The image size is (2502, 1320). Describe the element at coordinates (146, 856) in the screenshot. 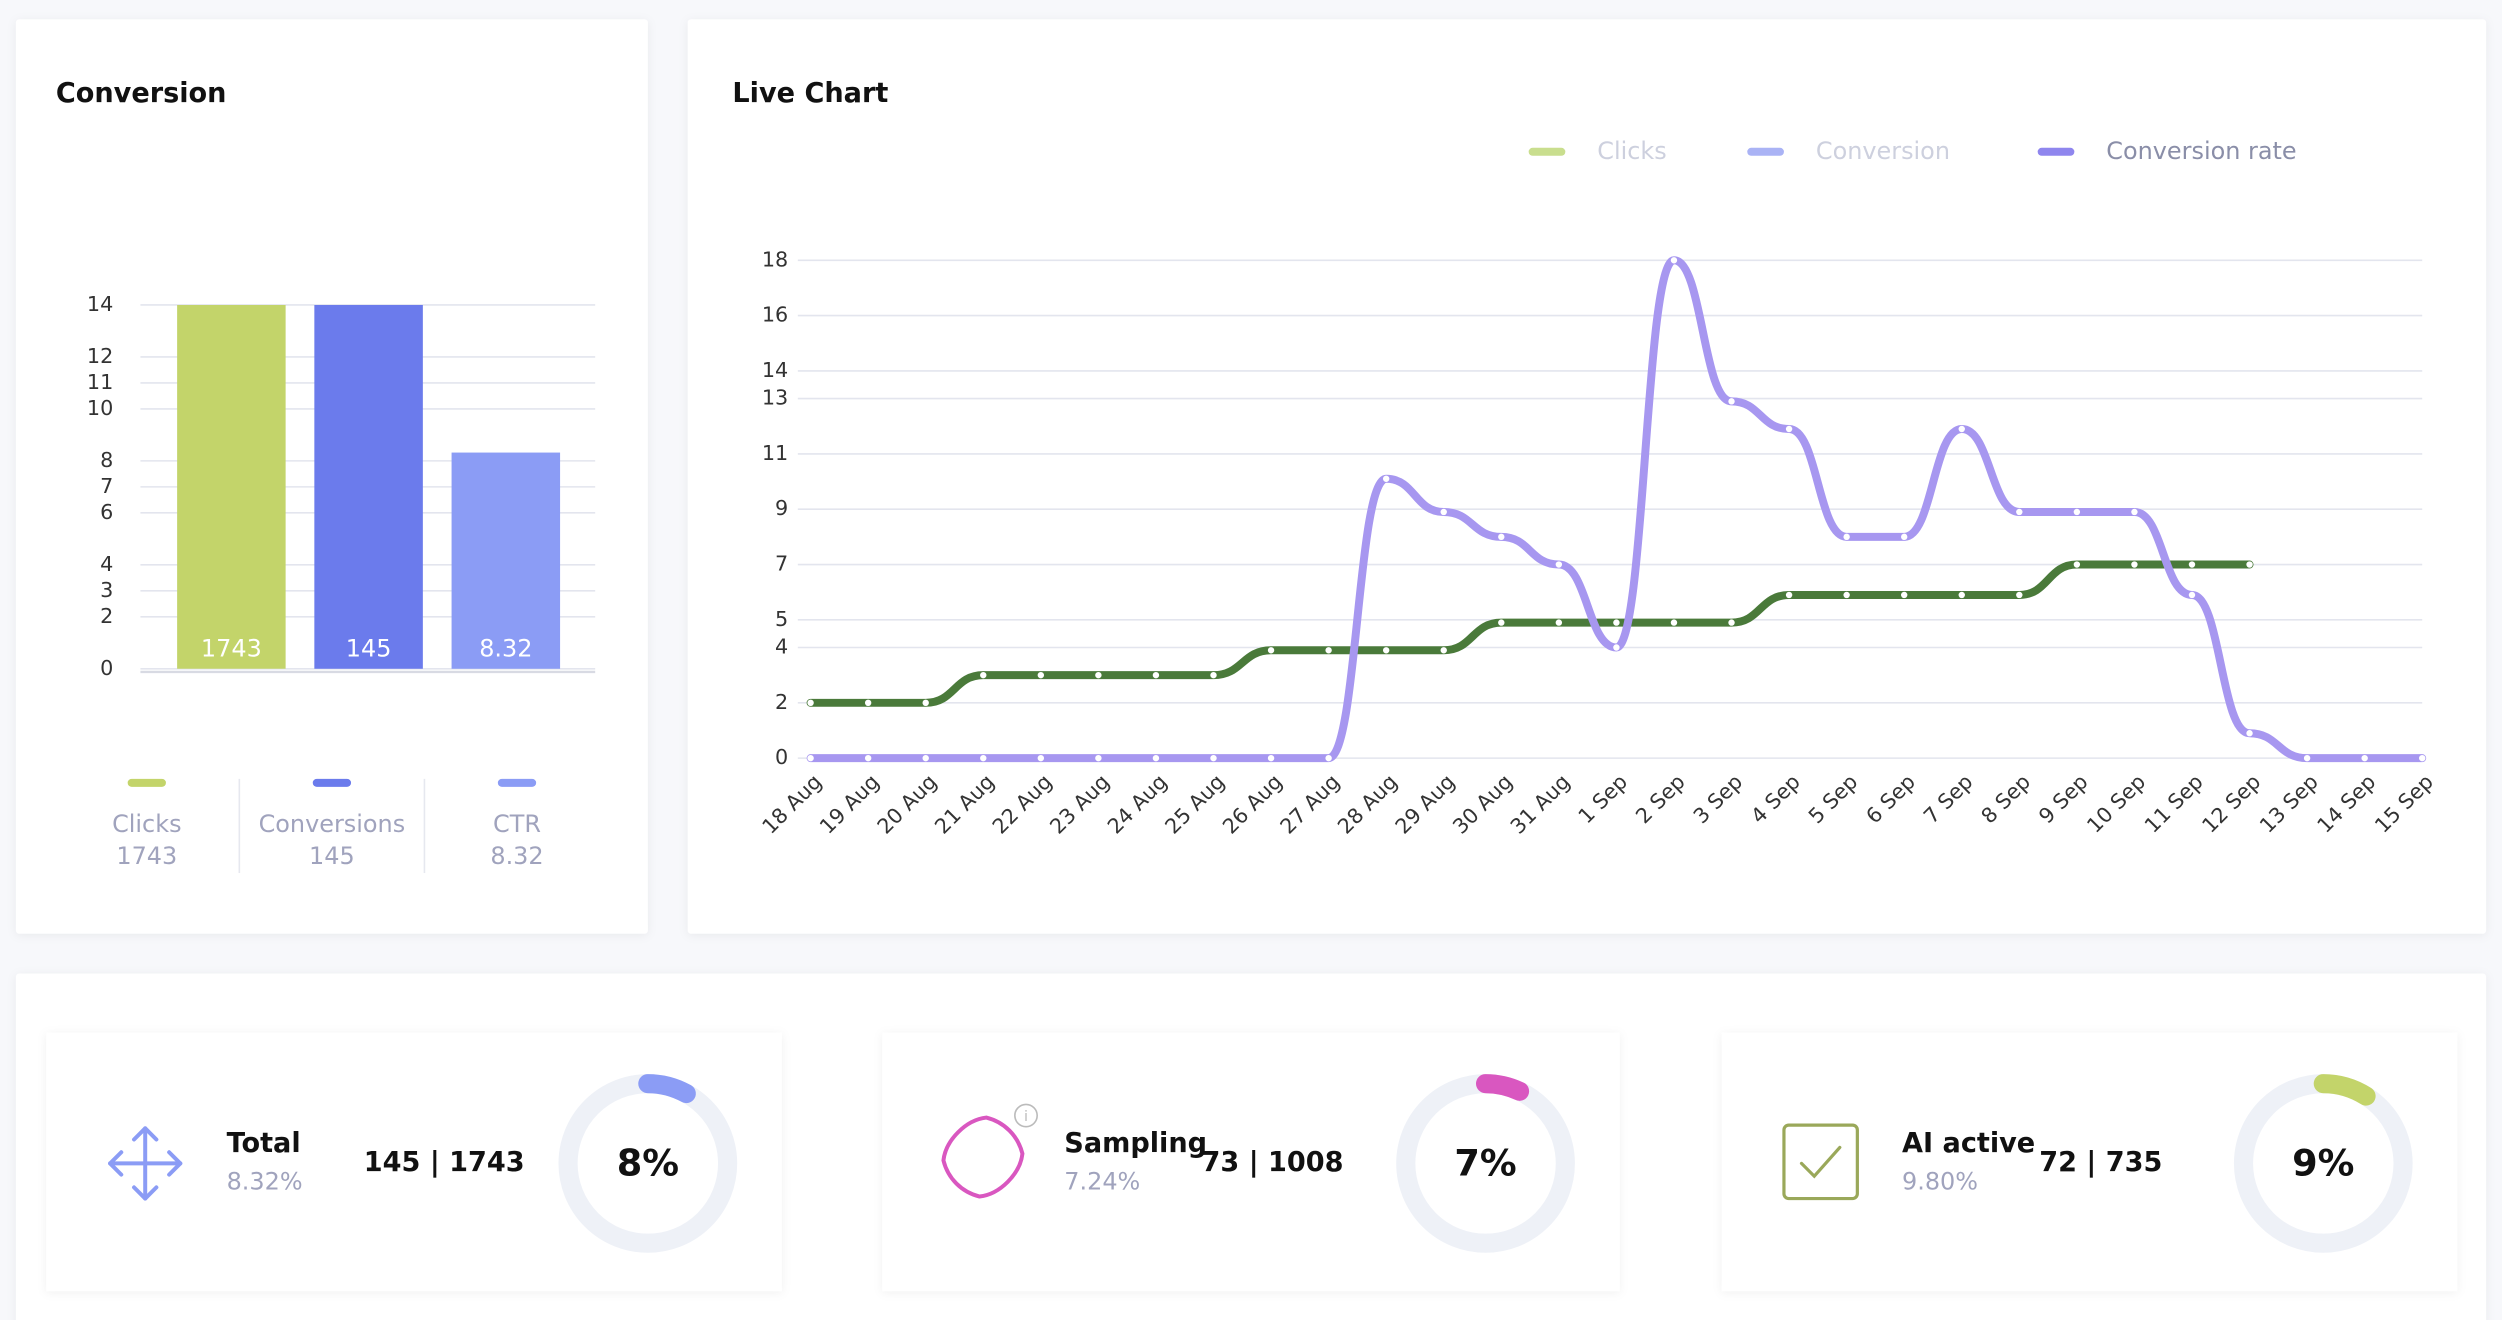

I see `legend-value: 1743` at that location.